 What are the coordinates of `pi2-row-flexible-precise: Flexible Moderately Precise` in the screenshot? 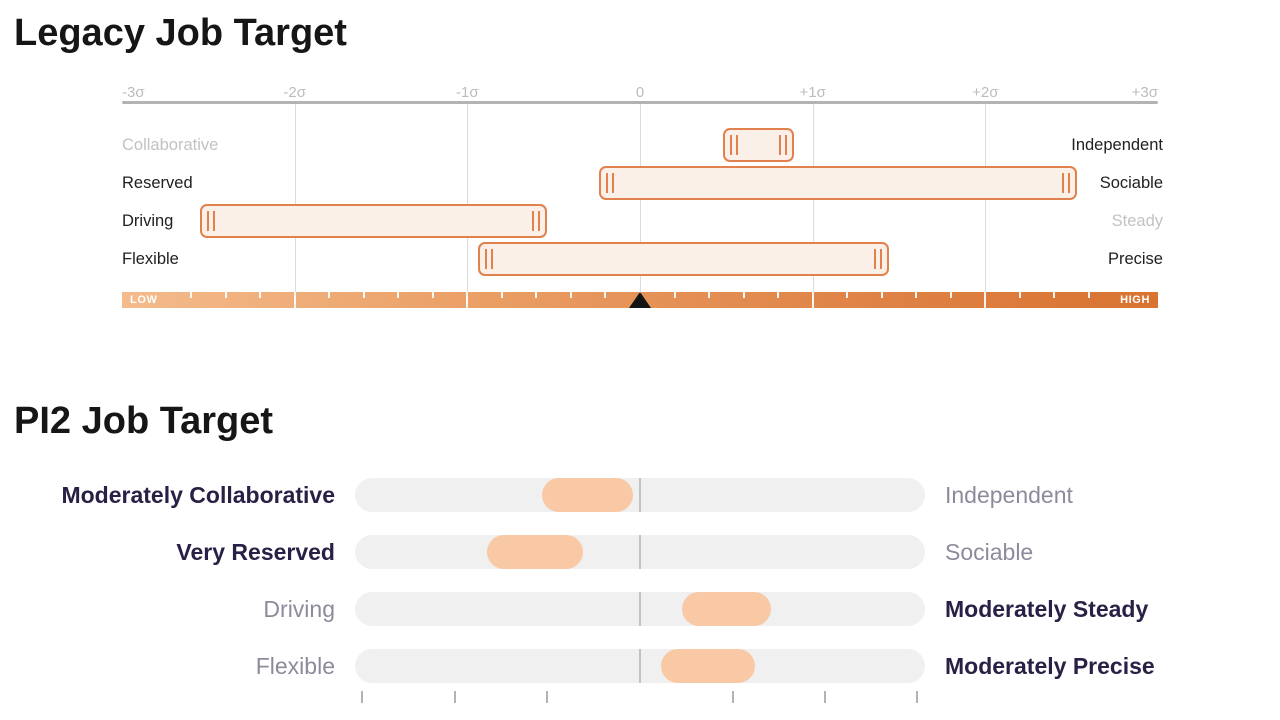 It's located at (640, 666).